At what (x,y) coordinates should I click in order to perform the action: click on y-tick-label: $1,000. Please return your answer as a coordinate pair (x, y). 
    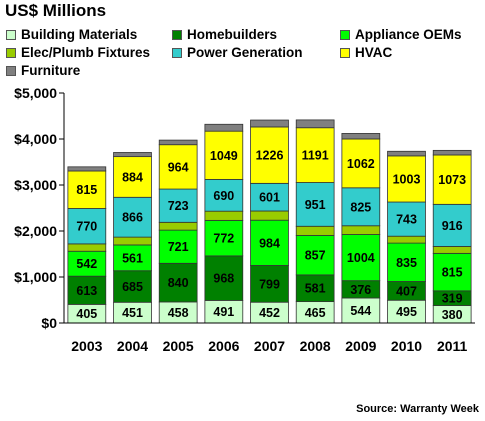
    Looking at the image, I should click on (35, 277).